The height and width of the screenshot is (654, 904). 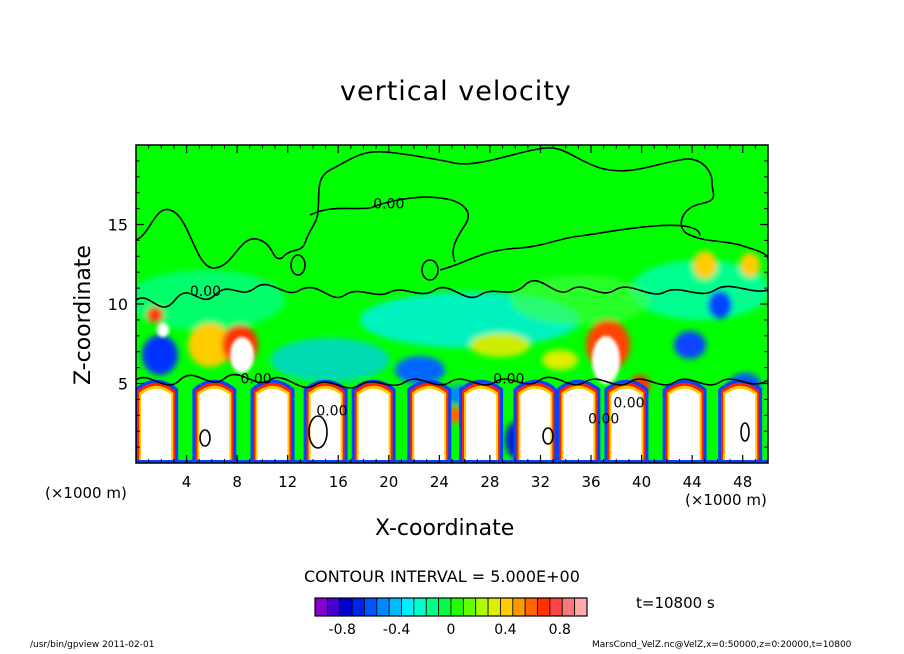 I want to click on y-tick-label: 10, so click(x=118, y=304).